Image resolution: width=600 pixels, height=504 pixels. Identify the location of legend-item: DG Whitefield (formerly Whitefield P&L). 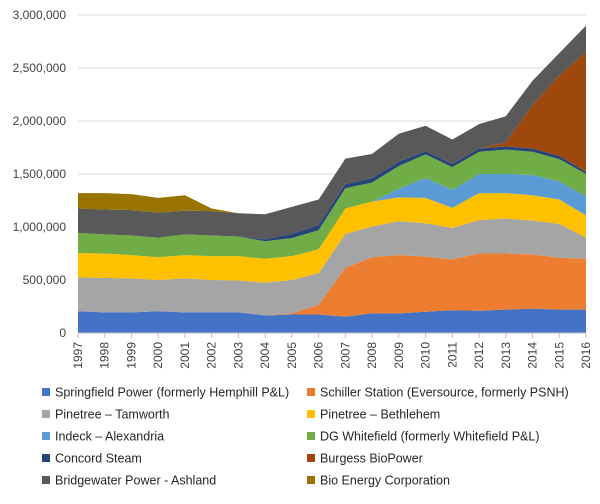
(423, 437).